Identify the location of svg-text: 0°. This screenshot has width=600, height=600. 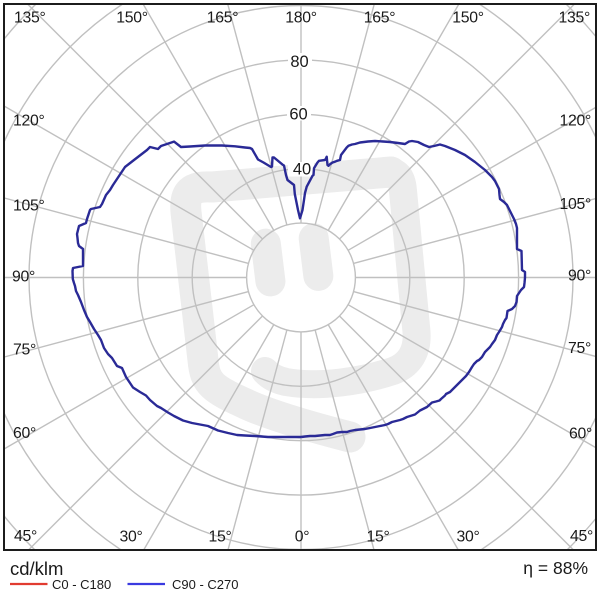
(302, 537).